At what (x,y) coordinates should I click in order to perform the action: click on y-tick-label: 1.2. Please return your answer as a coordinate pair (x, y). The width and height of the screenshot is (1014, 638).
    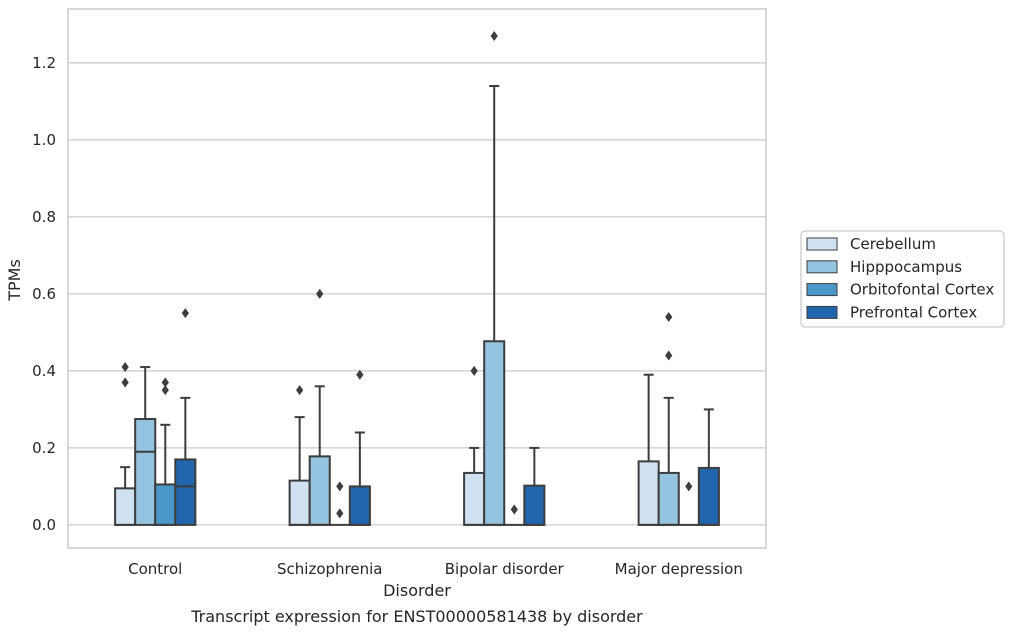
    Looking at the image, I should click on (44, 63).